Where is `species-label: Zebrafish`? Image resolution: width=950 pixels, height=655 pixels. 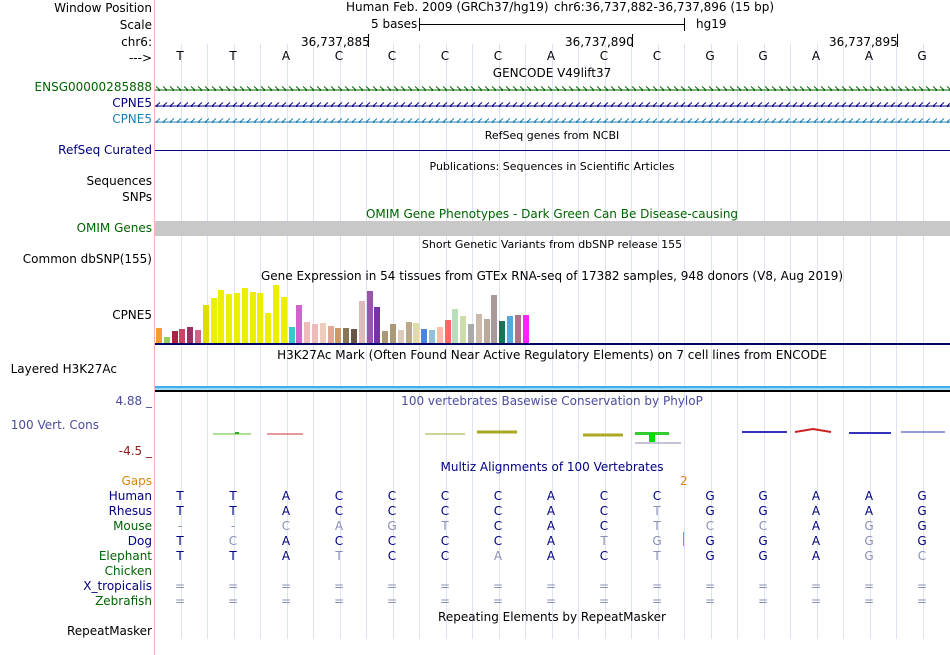
species-label: Zebrafish is located at coordinates (123, 601).